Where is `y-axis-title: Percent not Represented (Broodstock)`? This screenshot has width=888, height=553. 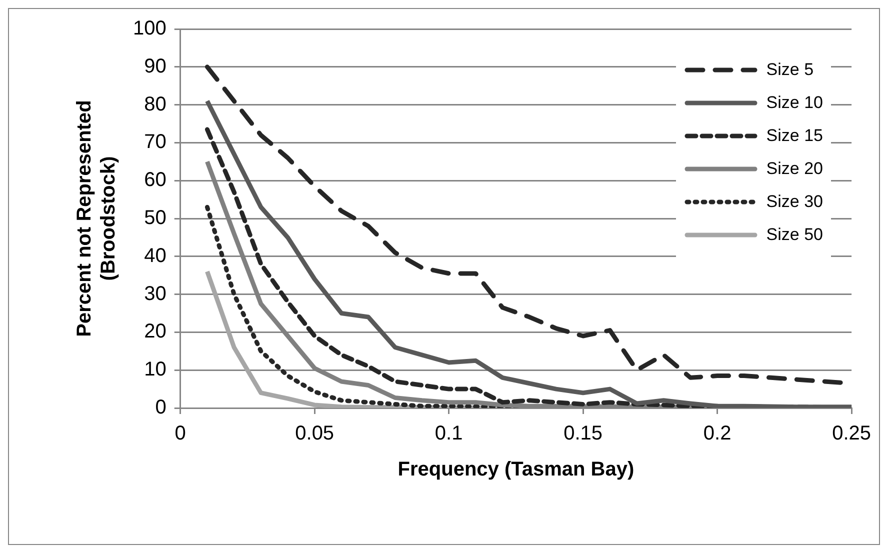 y-axis-title: Percent not Represented (Broodstock) is located at coordinates (97, 218).